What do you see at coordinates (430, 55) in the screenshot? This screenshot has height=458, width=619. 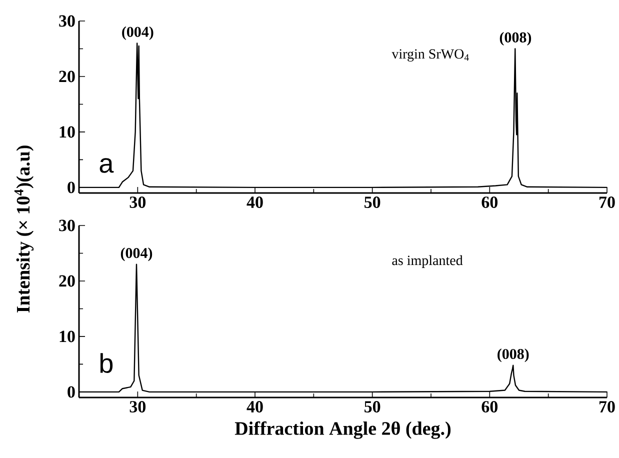 I see `annotation: virgin SrWO$_{4}$` at bounding box center [430, 55].